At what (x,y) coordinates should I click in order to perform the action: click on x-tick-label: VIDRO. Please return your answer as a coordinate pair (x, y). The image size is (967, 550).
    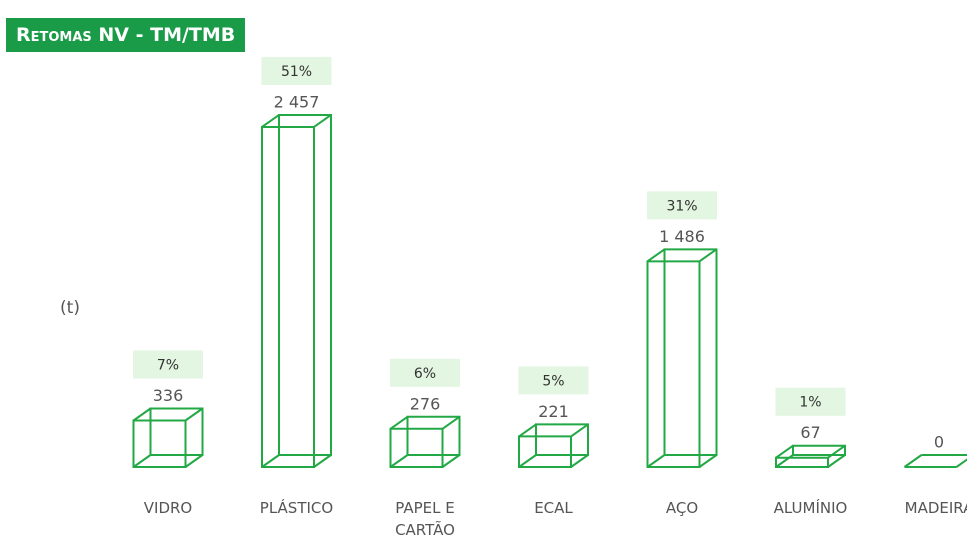
    Looking at the image, I should click on (168, 508).